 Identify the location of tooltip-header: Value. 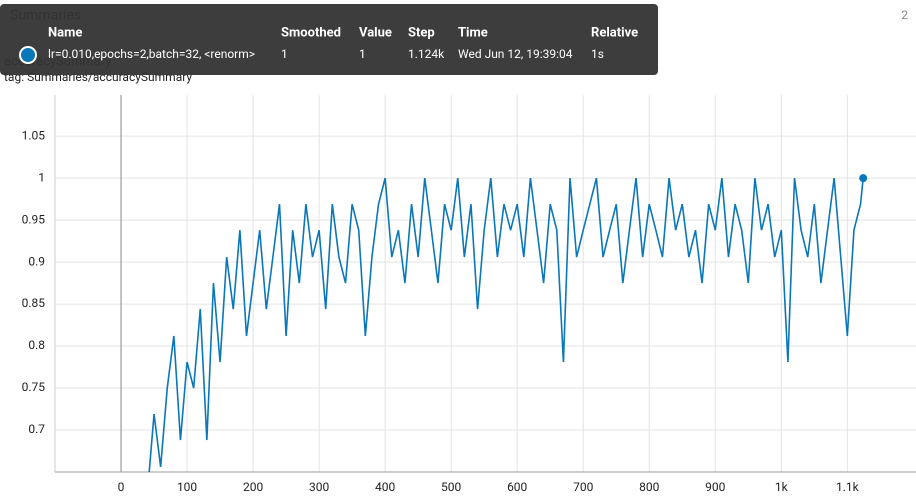
(375, 32).